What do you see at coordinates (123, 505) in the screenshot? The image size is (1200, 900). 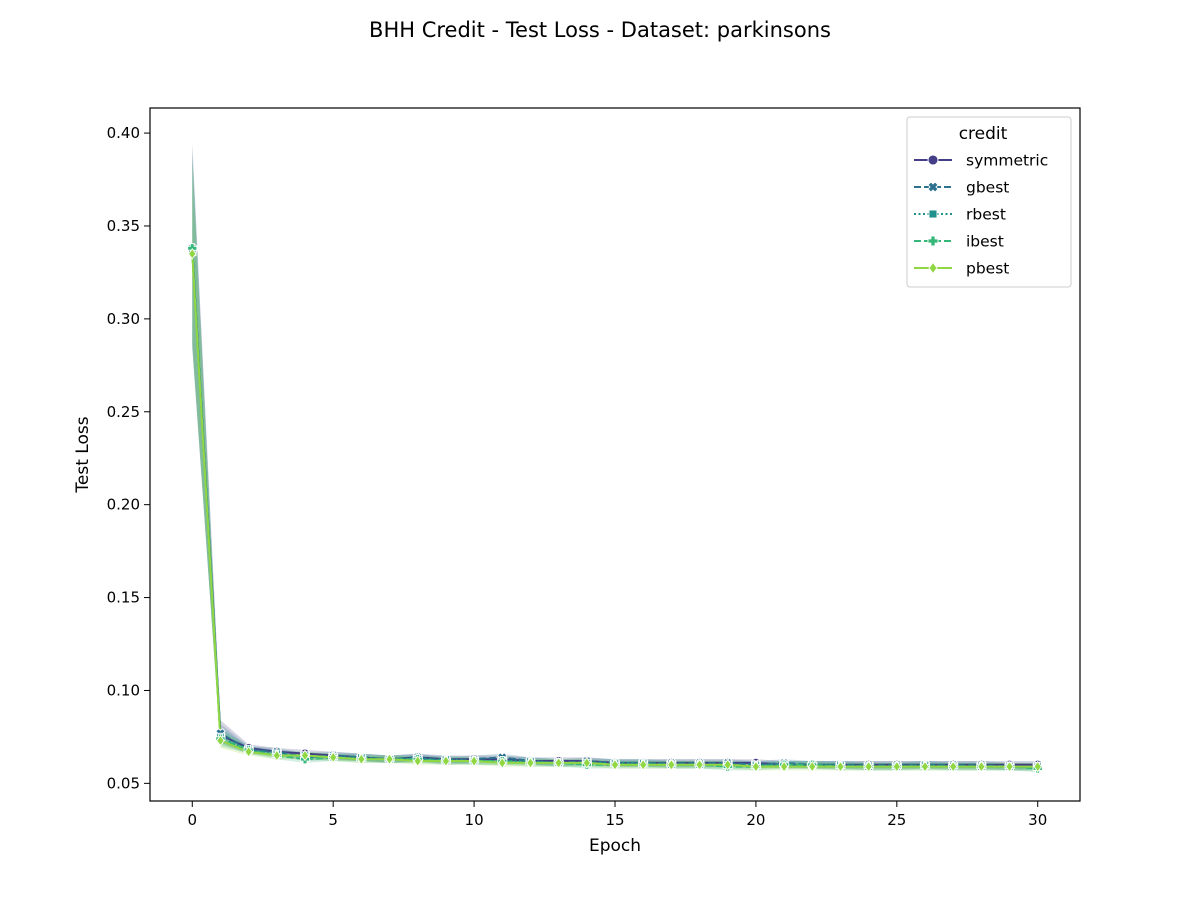 I see `y-tick-label-0.2: 0.20` at bounding box center [123, 505].